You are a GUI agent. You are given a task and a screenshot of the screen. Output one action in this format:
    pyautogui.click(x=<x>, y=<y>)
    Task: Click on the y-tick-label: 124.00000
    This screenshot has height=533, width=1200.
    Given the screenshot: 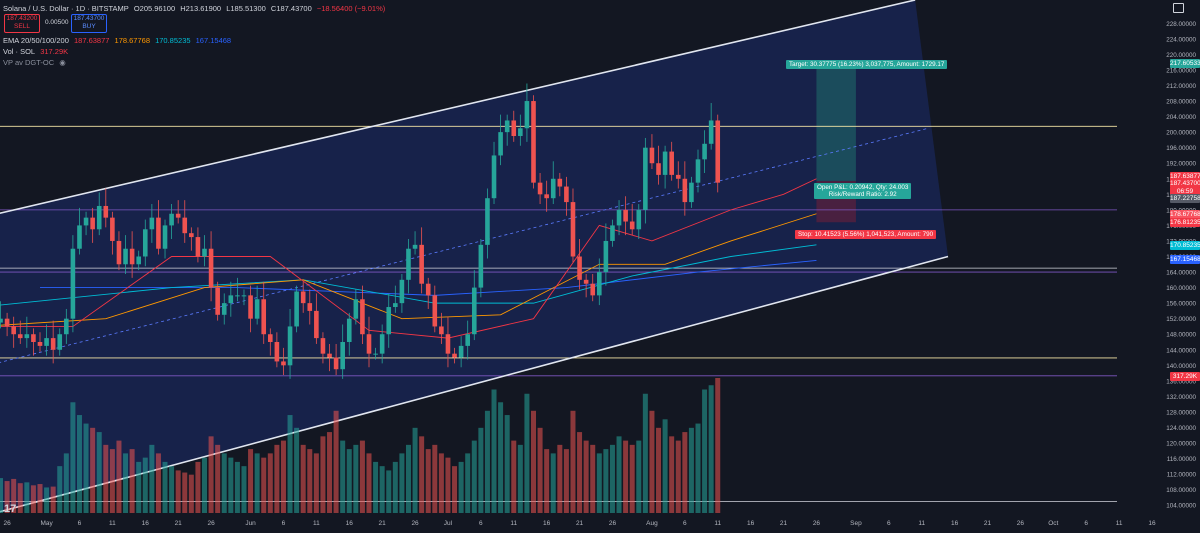 What is the action you would take?
    pyautogui.click(x=1181, y=428)
    